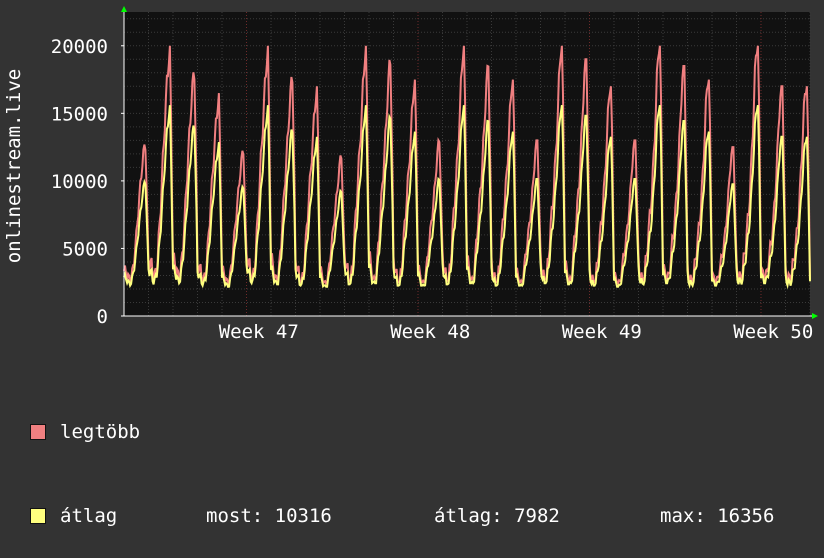 Image resolution: width=824 pixels, height=558 pixels. Describe the element at coordinates (89, 516) in the screenshot. I see `legend-label-atlag: átlag` at that location.